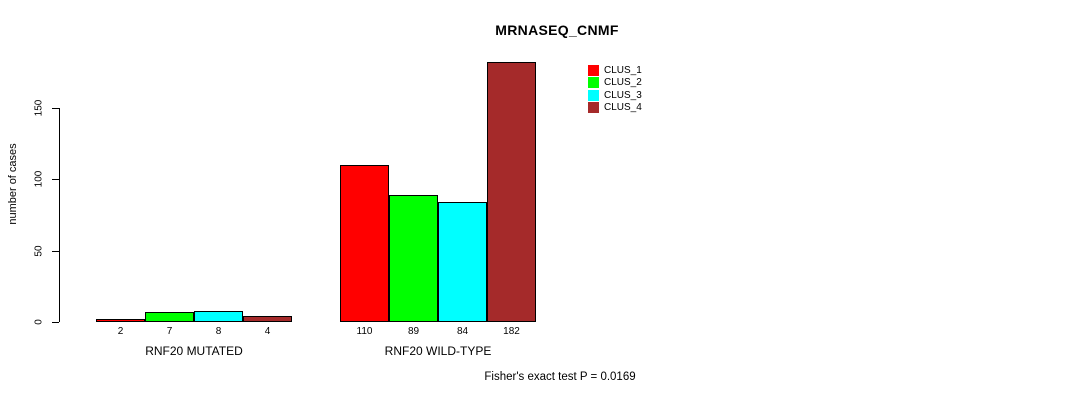 This screenshot has height=400, width=1090. What do you see at coordinates (413, 258) in the screenshot?
I see `bar-clus_2-rnf20-wild-type` at bounding box center [413, 258].